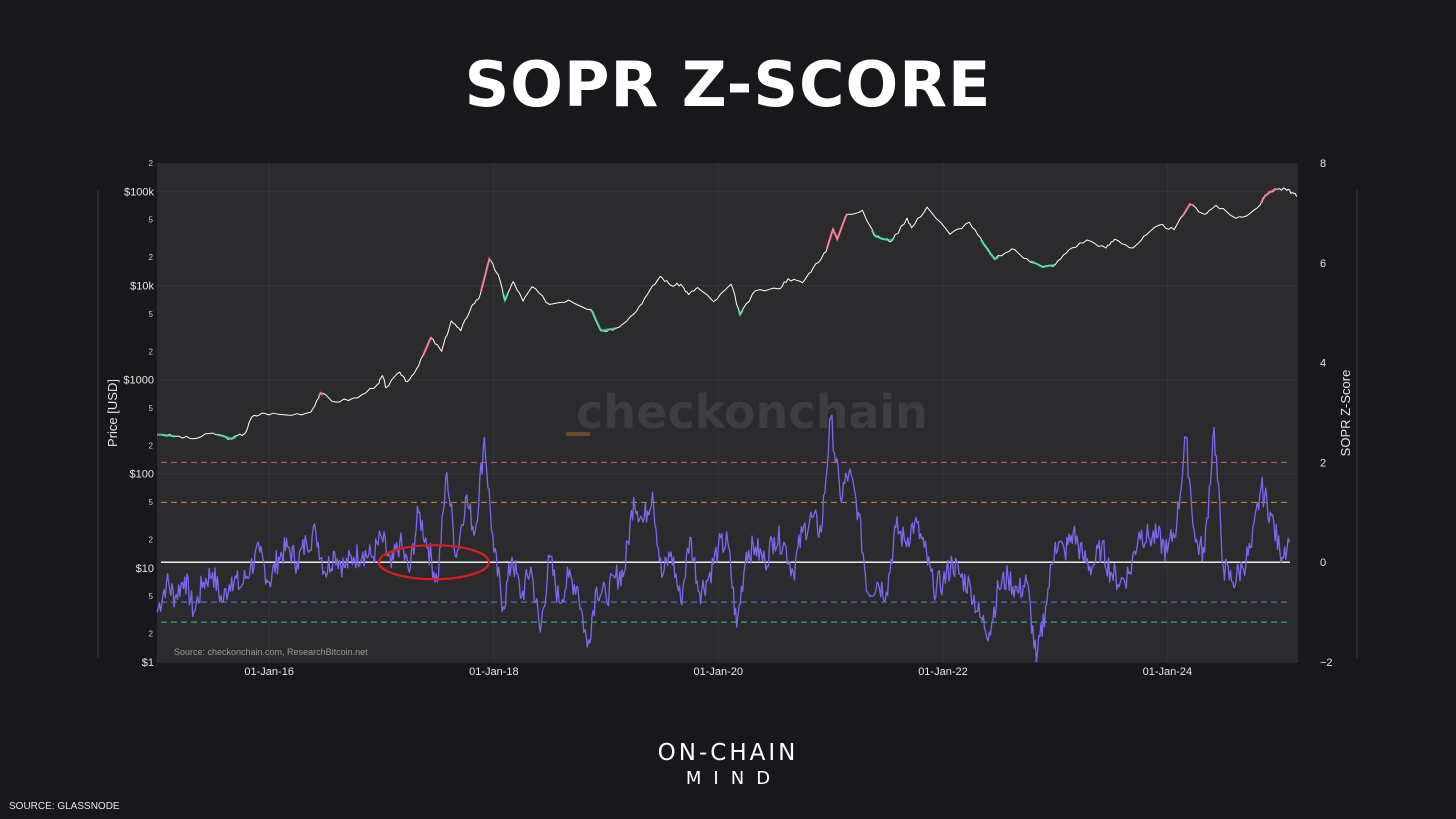 The image size is (1456, 819). Describe the element at coordinates (1168, 672) in the screenshot. I see `x-tick-label: 01-Jan-24` at that location.